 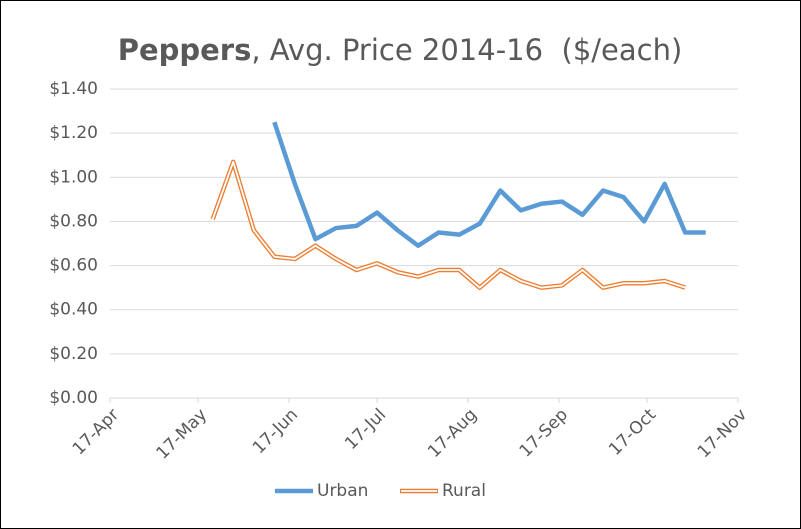 What do you see at coordinates (73, 266) in the screenshot?
I see `y-tick-label: $0.60` at bounding box center [73, 266].